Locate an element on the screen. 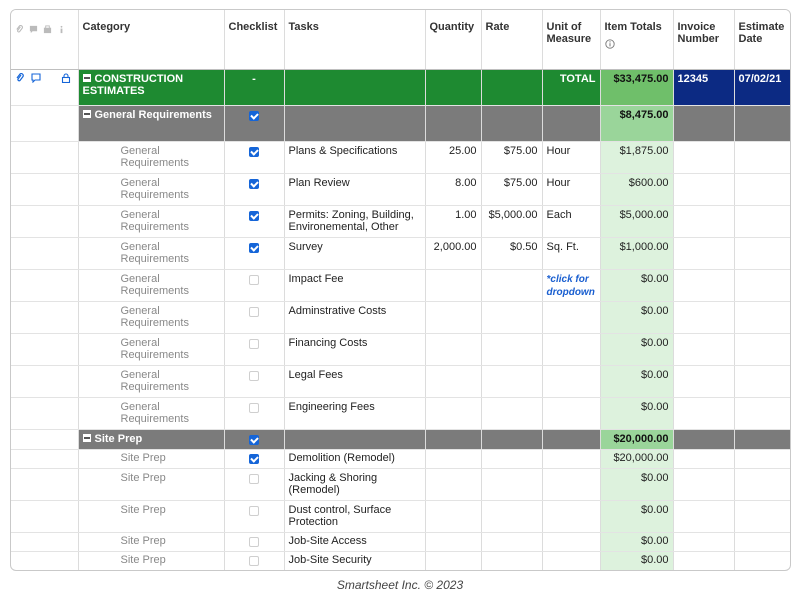 This screenshot has width=800, height=601. category-cell: Site Prep is located at coordinates (151, 516).